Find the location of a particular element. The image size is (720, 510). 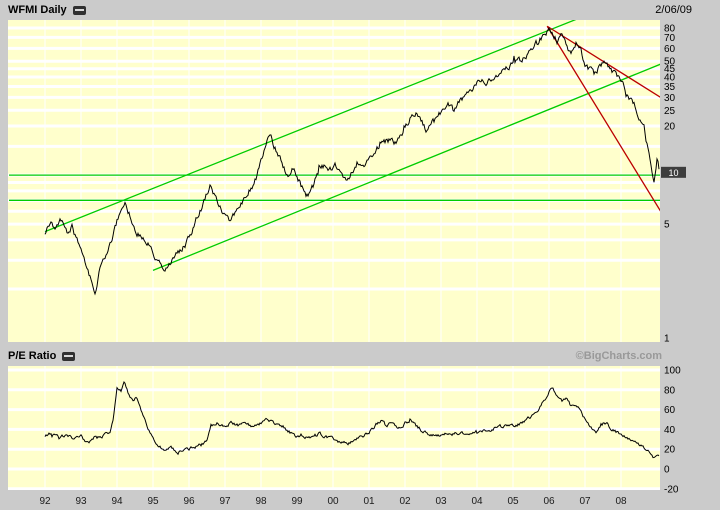

x-axis-label: 08 is located at coordinates (621, 501).